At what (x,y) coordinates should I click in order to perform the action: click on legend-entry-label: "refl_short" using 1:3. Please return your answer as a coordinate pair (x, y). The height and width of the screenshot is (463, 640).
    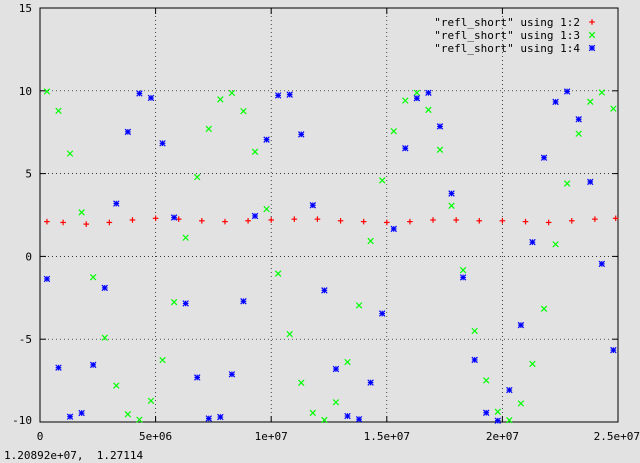
    Looking at the image, I should click on (507, 35).